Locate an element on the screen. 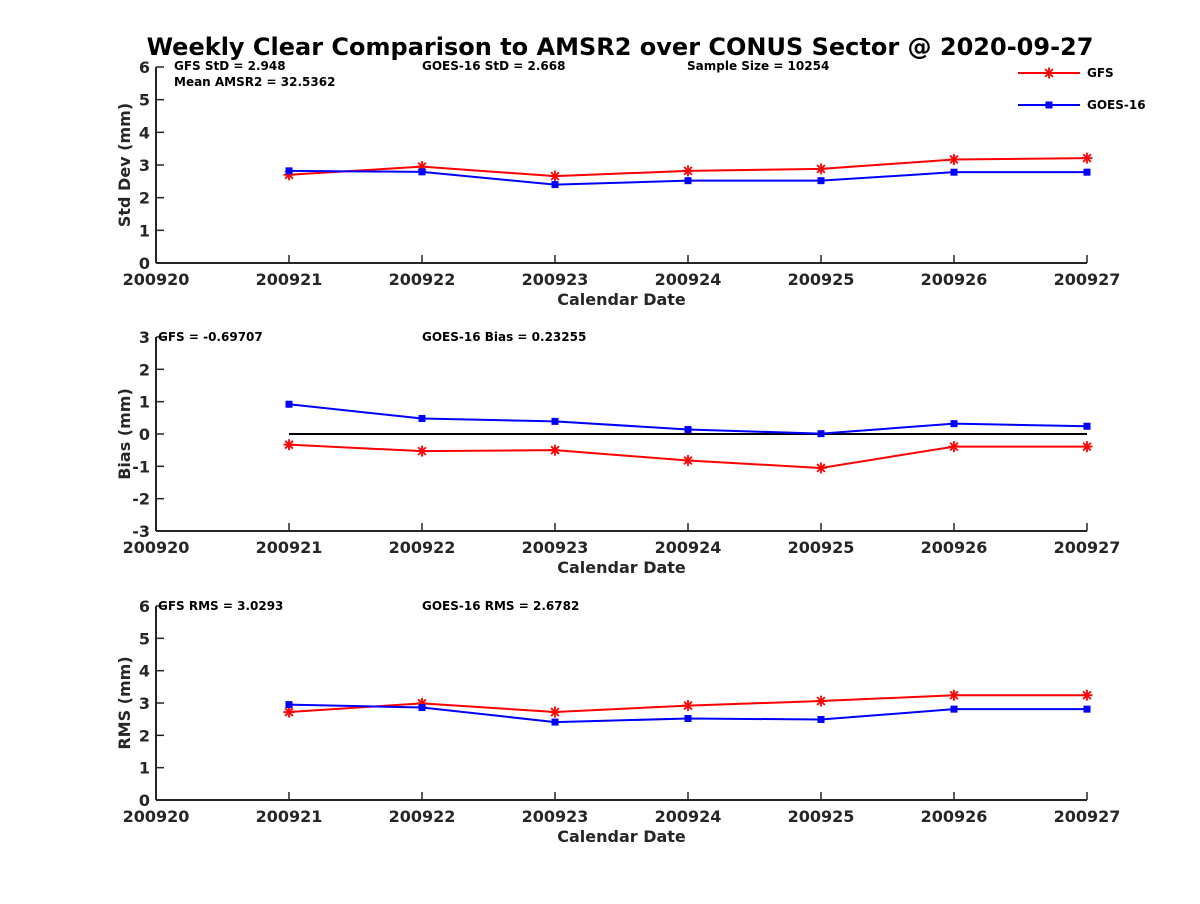 This screenshot has width=1200, height=904. y-tick-label: -3 is located at coordinates (141, 531).